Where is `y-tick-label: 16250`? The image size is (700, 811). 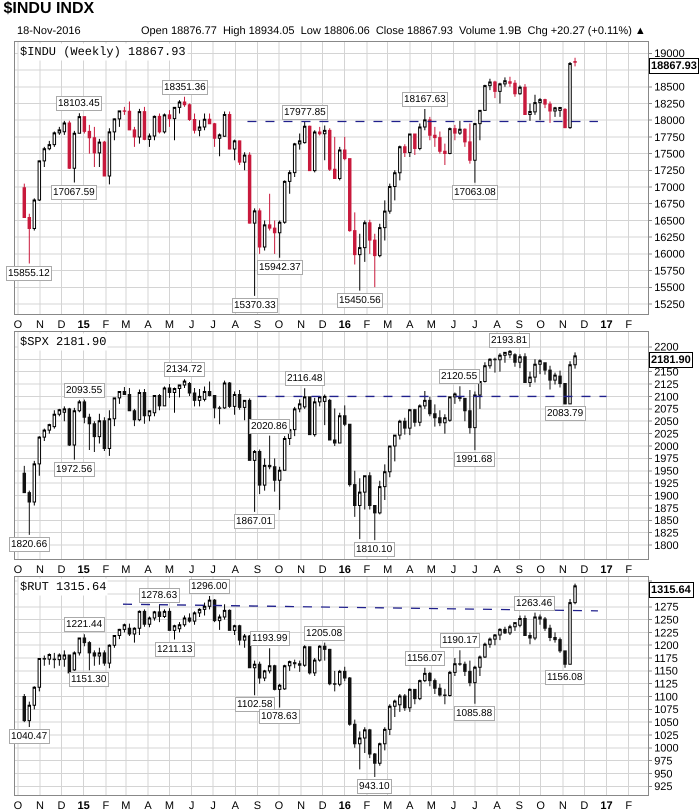
y-tick-label: 16250 is located at coordinates (669, 238).